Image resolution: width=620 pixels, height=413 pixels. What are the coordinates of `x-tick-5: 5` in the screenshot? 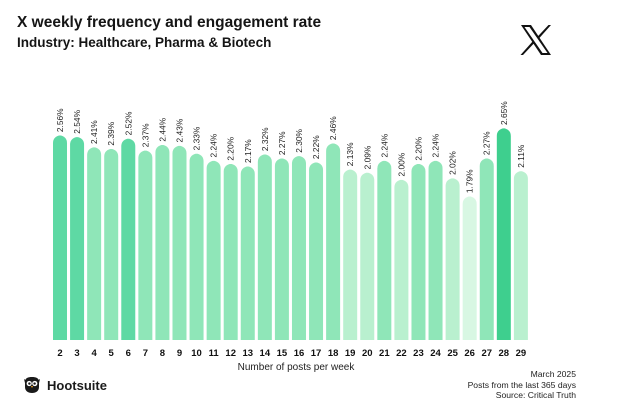 It's located at (112, 353).